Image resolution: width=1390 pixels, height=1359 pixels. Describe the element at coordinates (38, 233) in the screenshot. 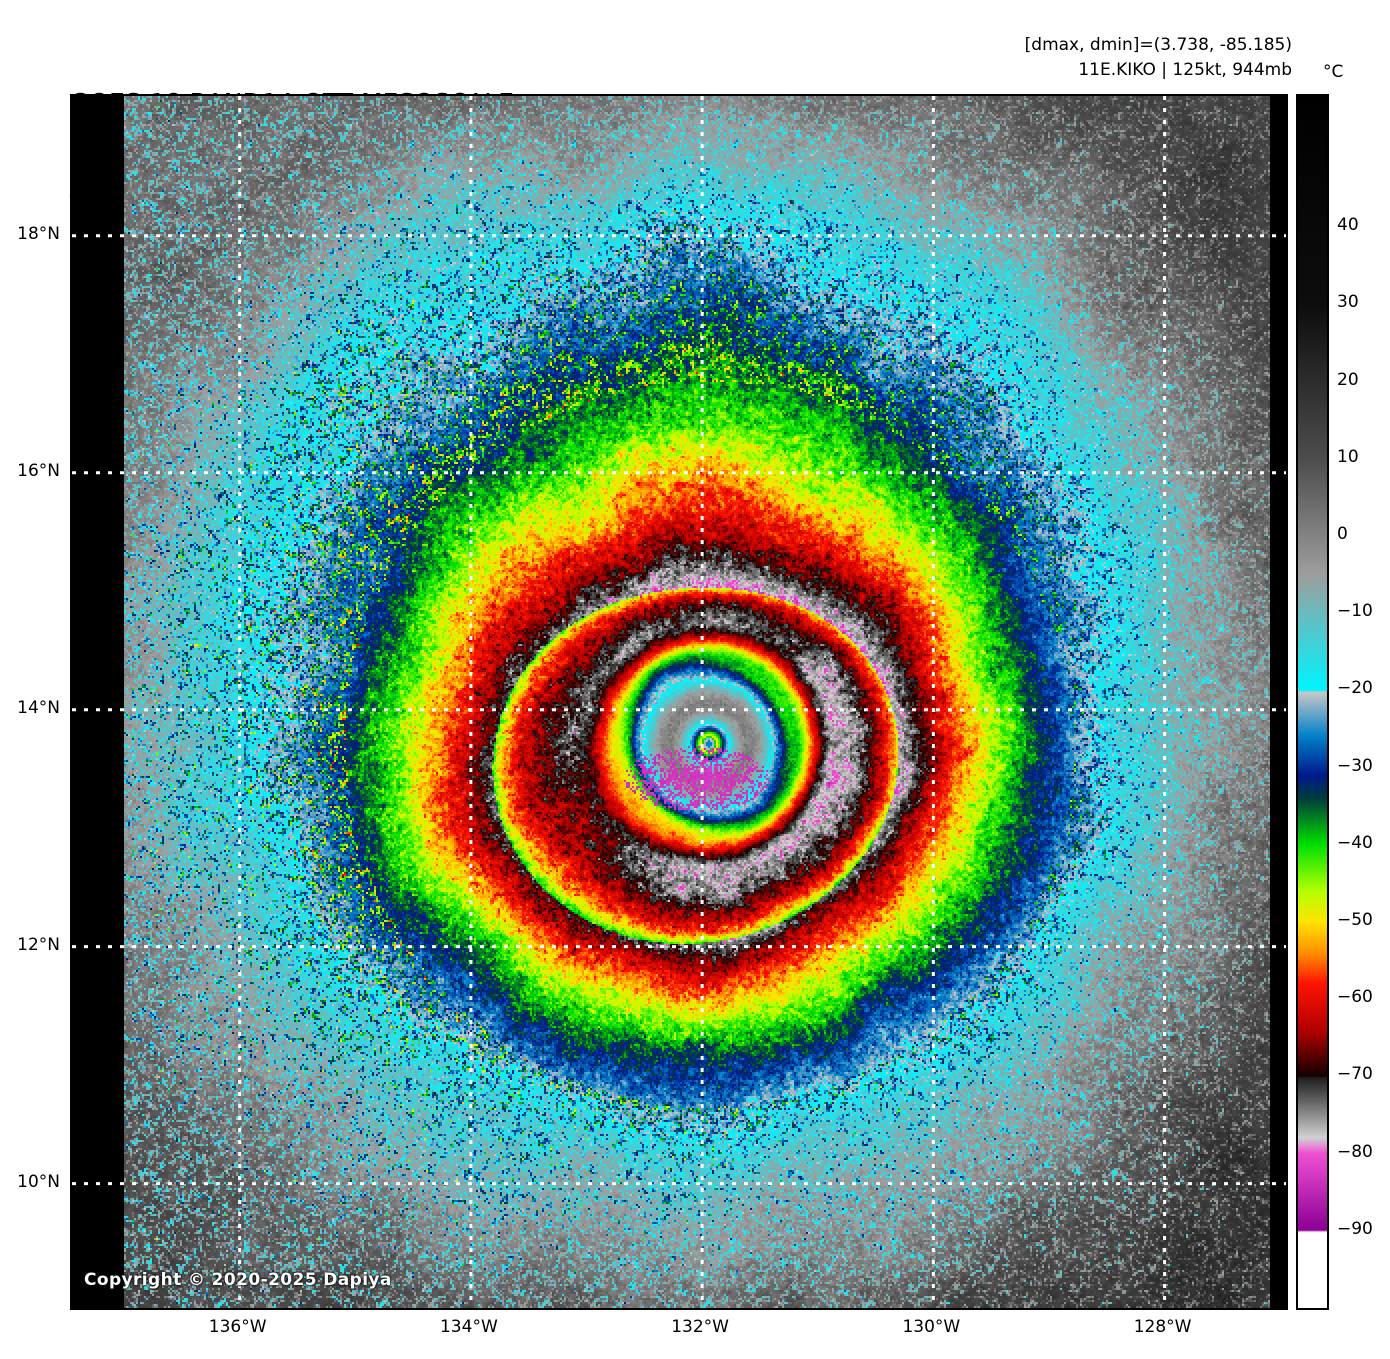

I see `latitude-tick-label: 18°N` at that location.